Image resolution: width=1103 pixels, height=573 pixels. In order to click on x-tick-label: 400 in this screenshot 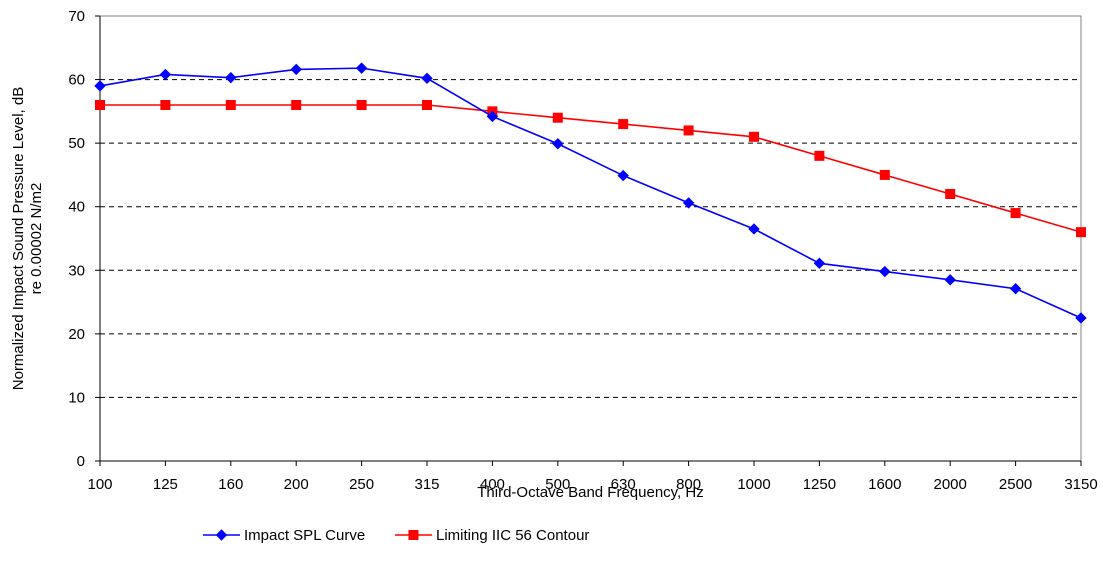, I will do `click(492, 484)`.